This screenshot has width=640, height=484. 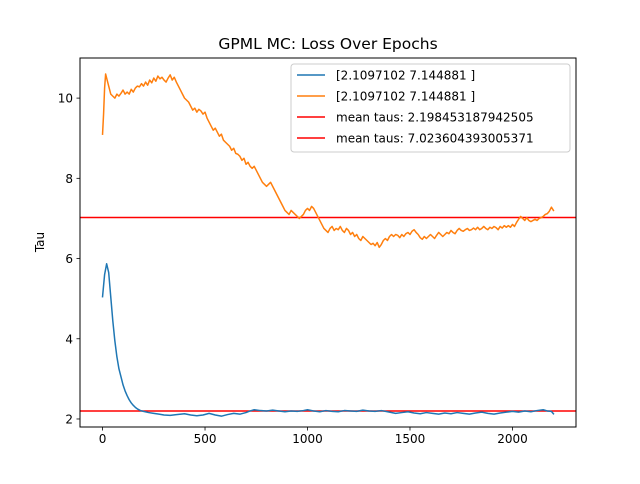 What do you see at coordinates (327, 44) in the screenshot?
I see `chart-title: GPML MC: Loss Over Epochs` at bounding box center [327, 44].